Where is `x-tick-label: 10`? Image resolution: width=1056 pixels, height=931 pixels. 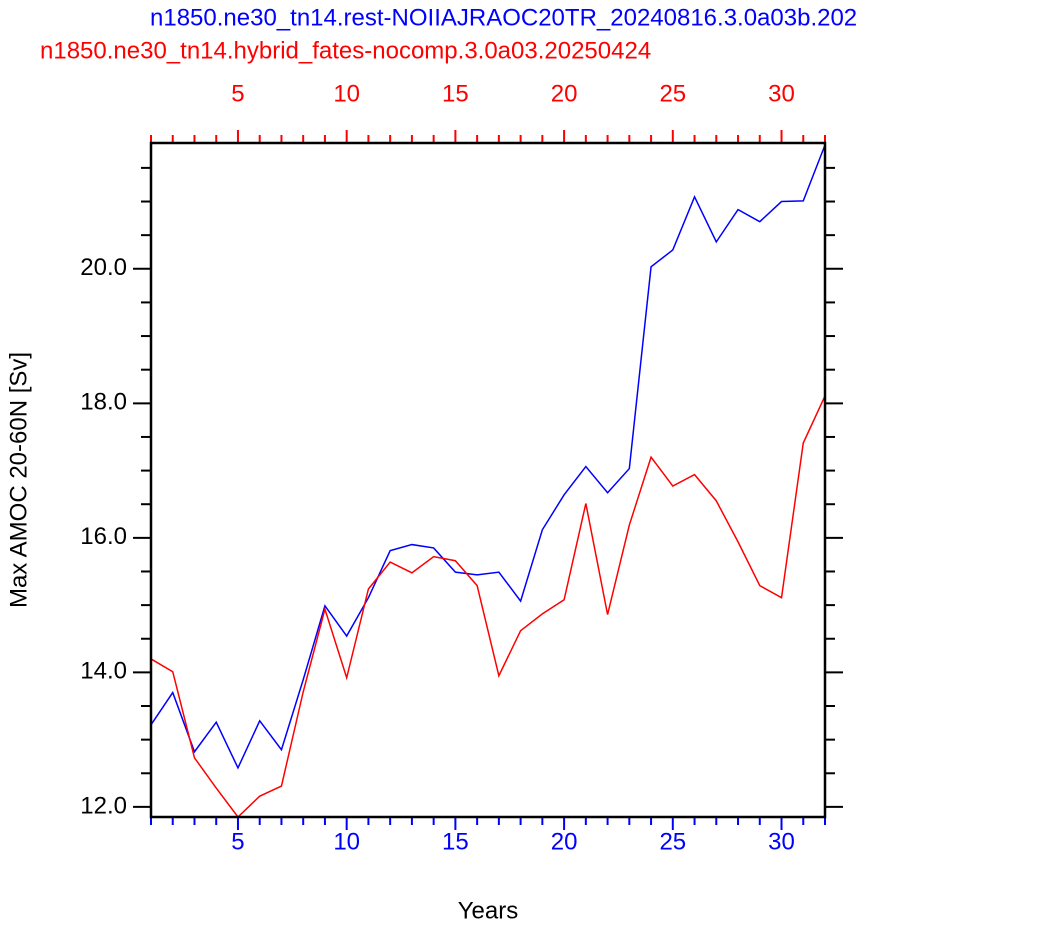 x-tick-label: 10 is located at coordinates (346, 841).